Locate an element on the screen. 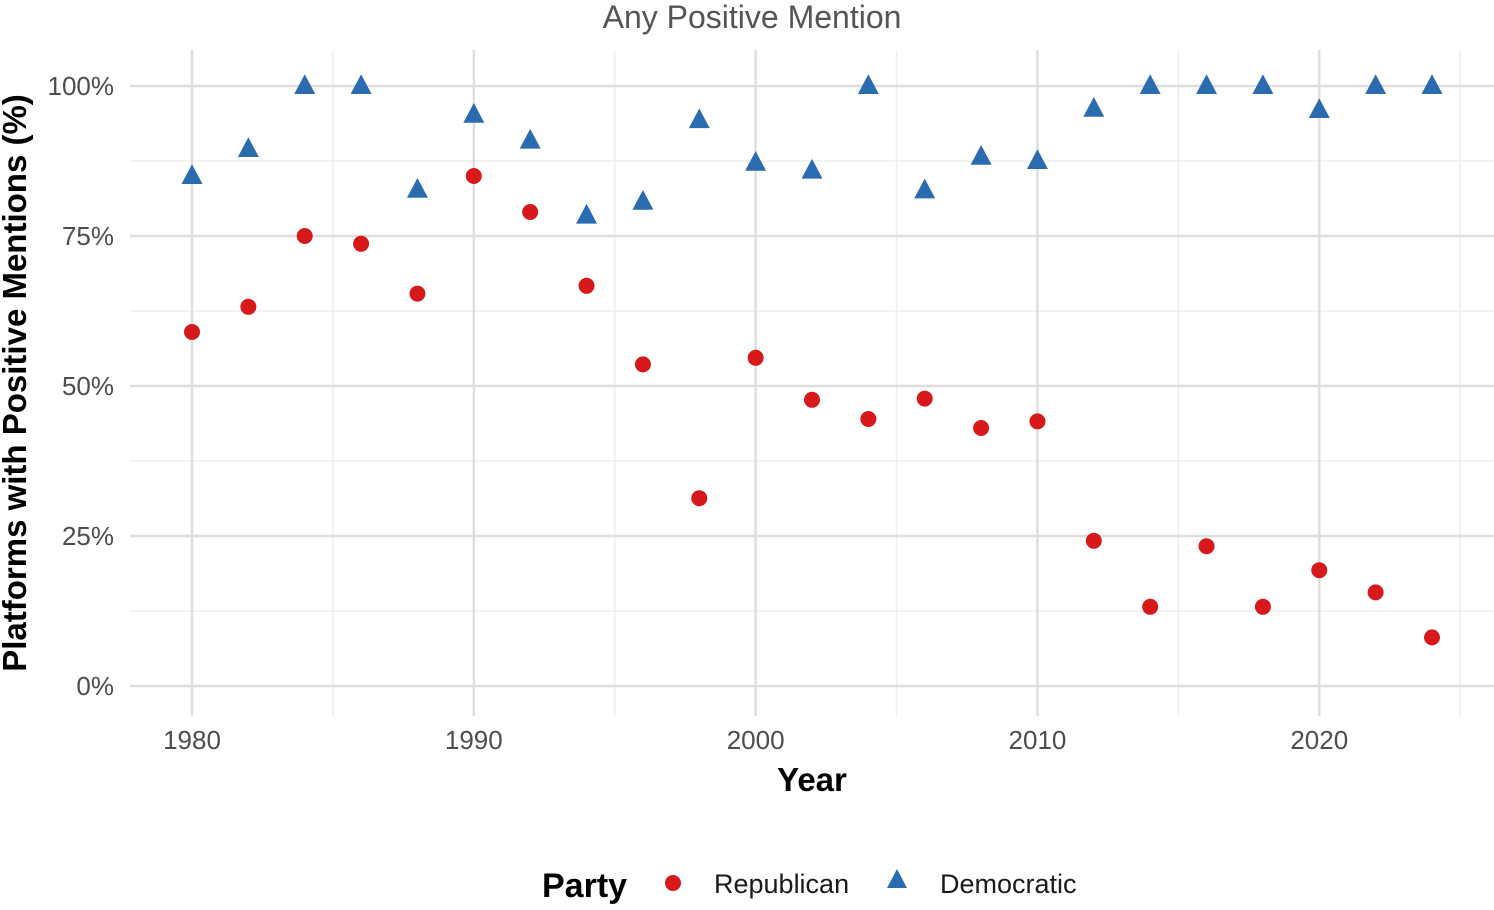  x-axis-tick-labels: 1980 1990 2000 2010 2020 is located at coordinates (755, 740).